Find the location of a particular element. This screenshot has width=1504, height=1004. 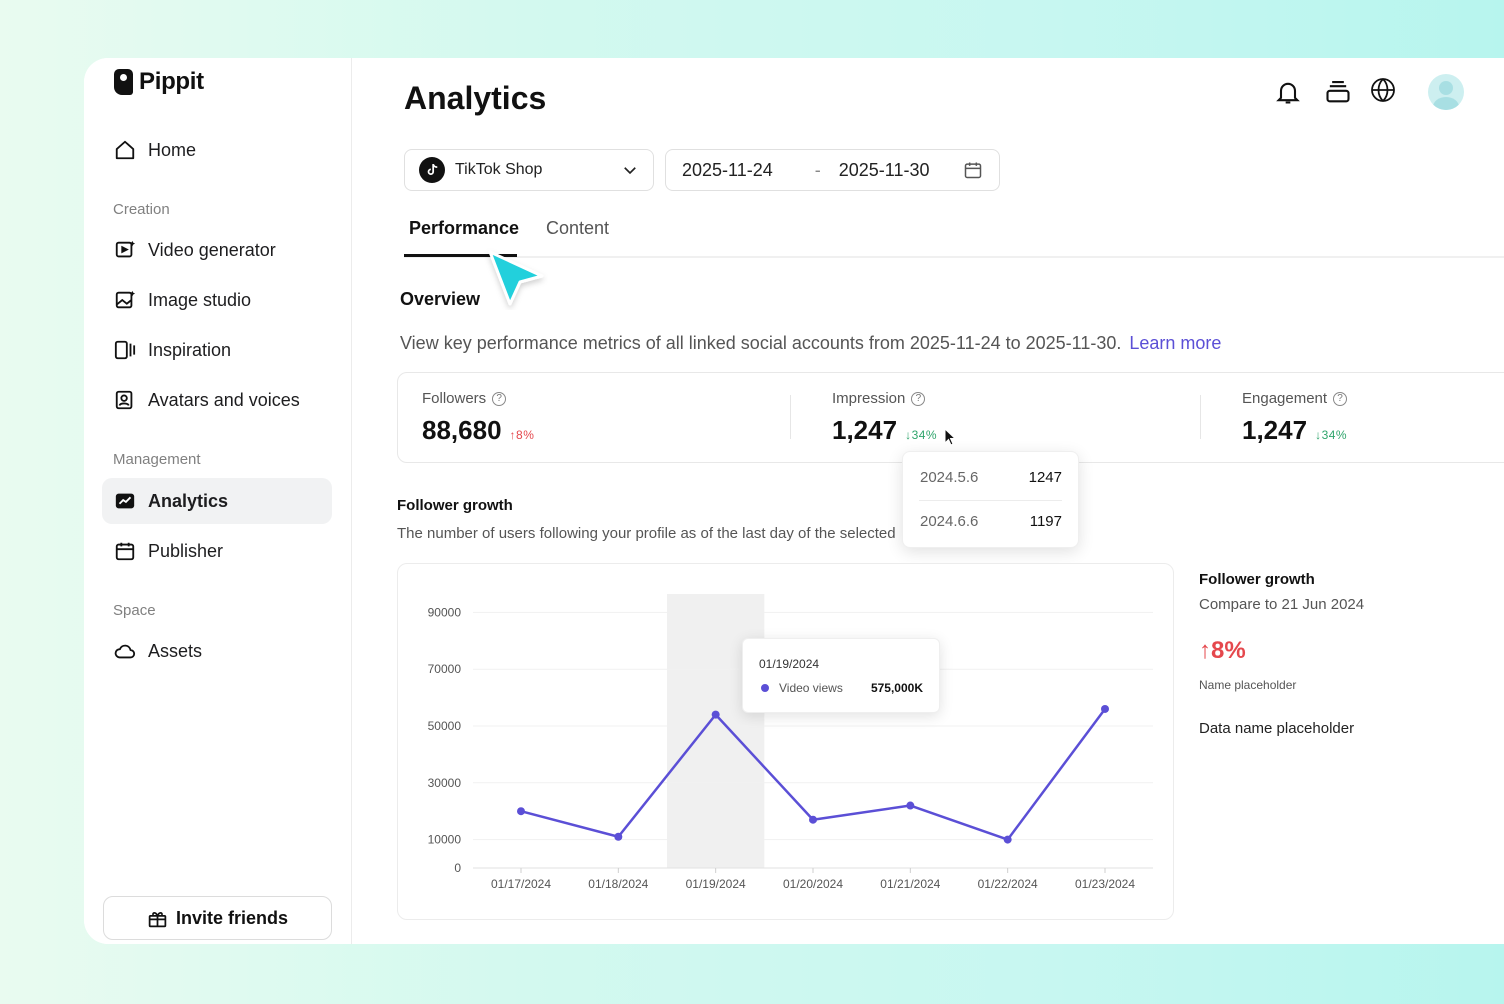

chart-tooltip: 01/19/2024 Video views 575,000K is located at coordinates (841, 675).